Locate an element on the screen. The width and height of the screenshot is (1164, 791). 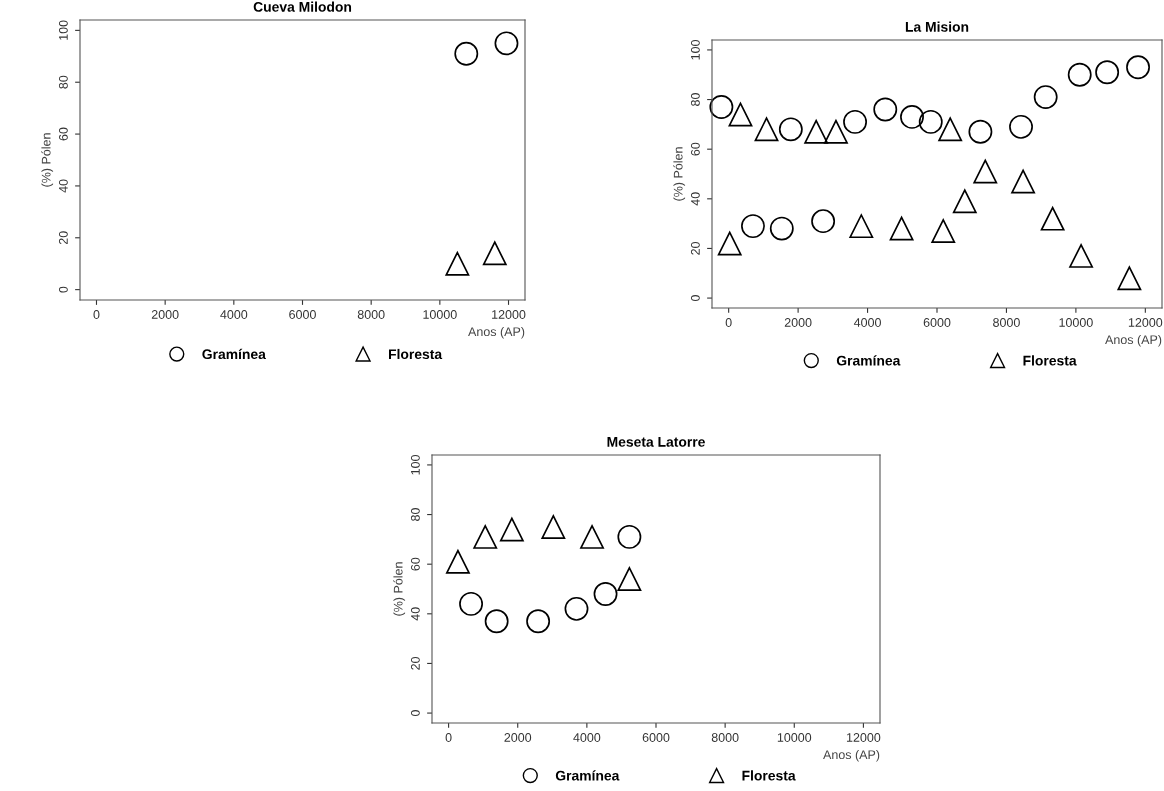
chart-title: Meseta Latorre is located at coordinates (656, 442).